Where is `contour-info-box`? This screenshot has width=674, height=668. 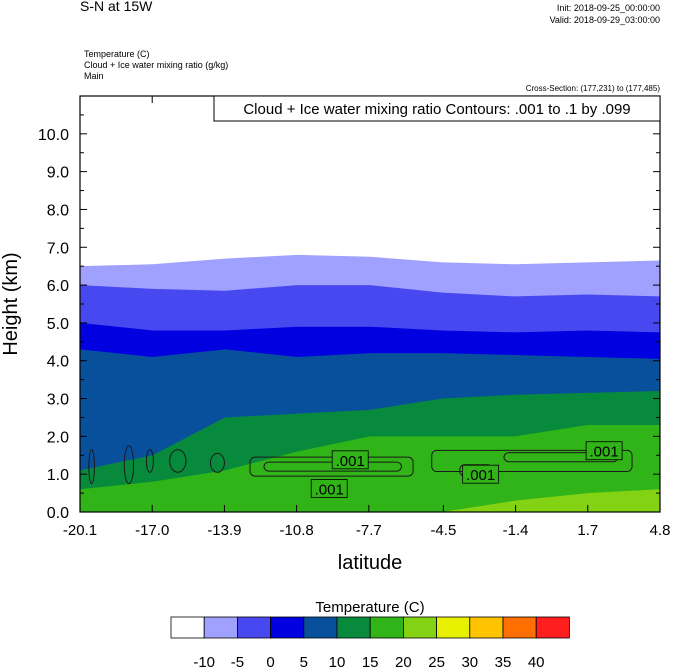 contour-info-box is located at coordinates (437, 108).